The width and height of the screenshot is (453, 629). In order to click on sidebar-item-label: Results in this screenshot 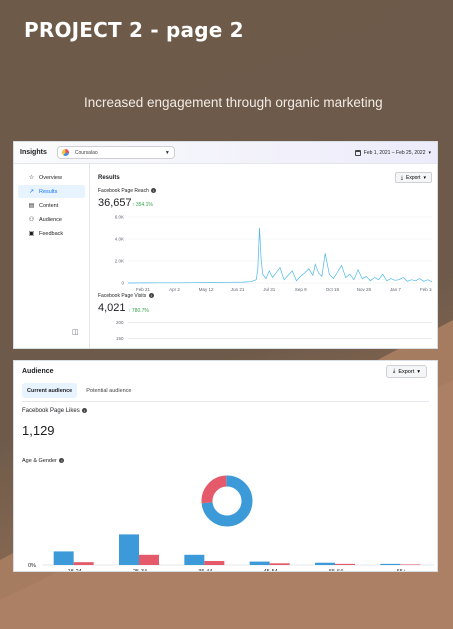, I will do `click(48, 191)`.